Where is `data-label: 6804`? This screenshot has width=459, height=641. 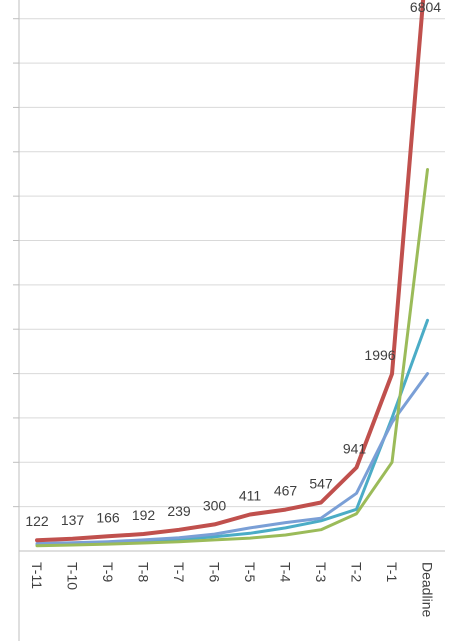
data-label: 6804 is located at coordinates (425, 7).